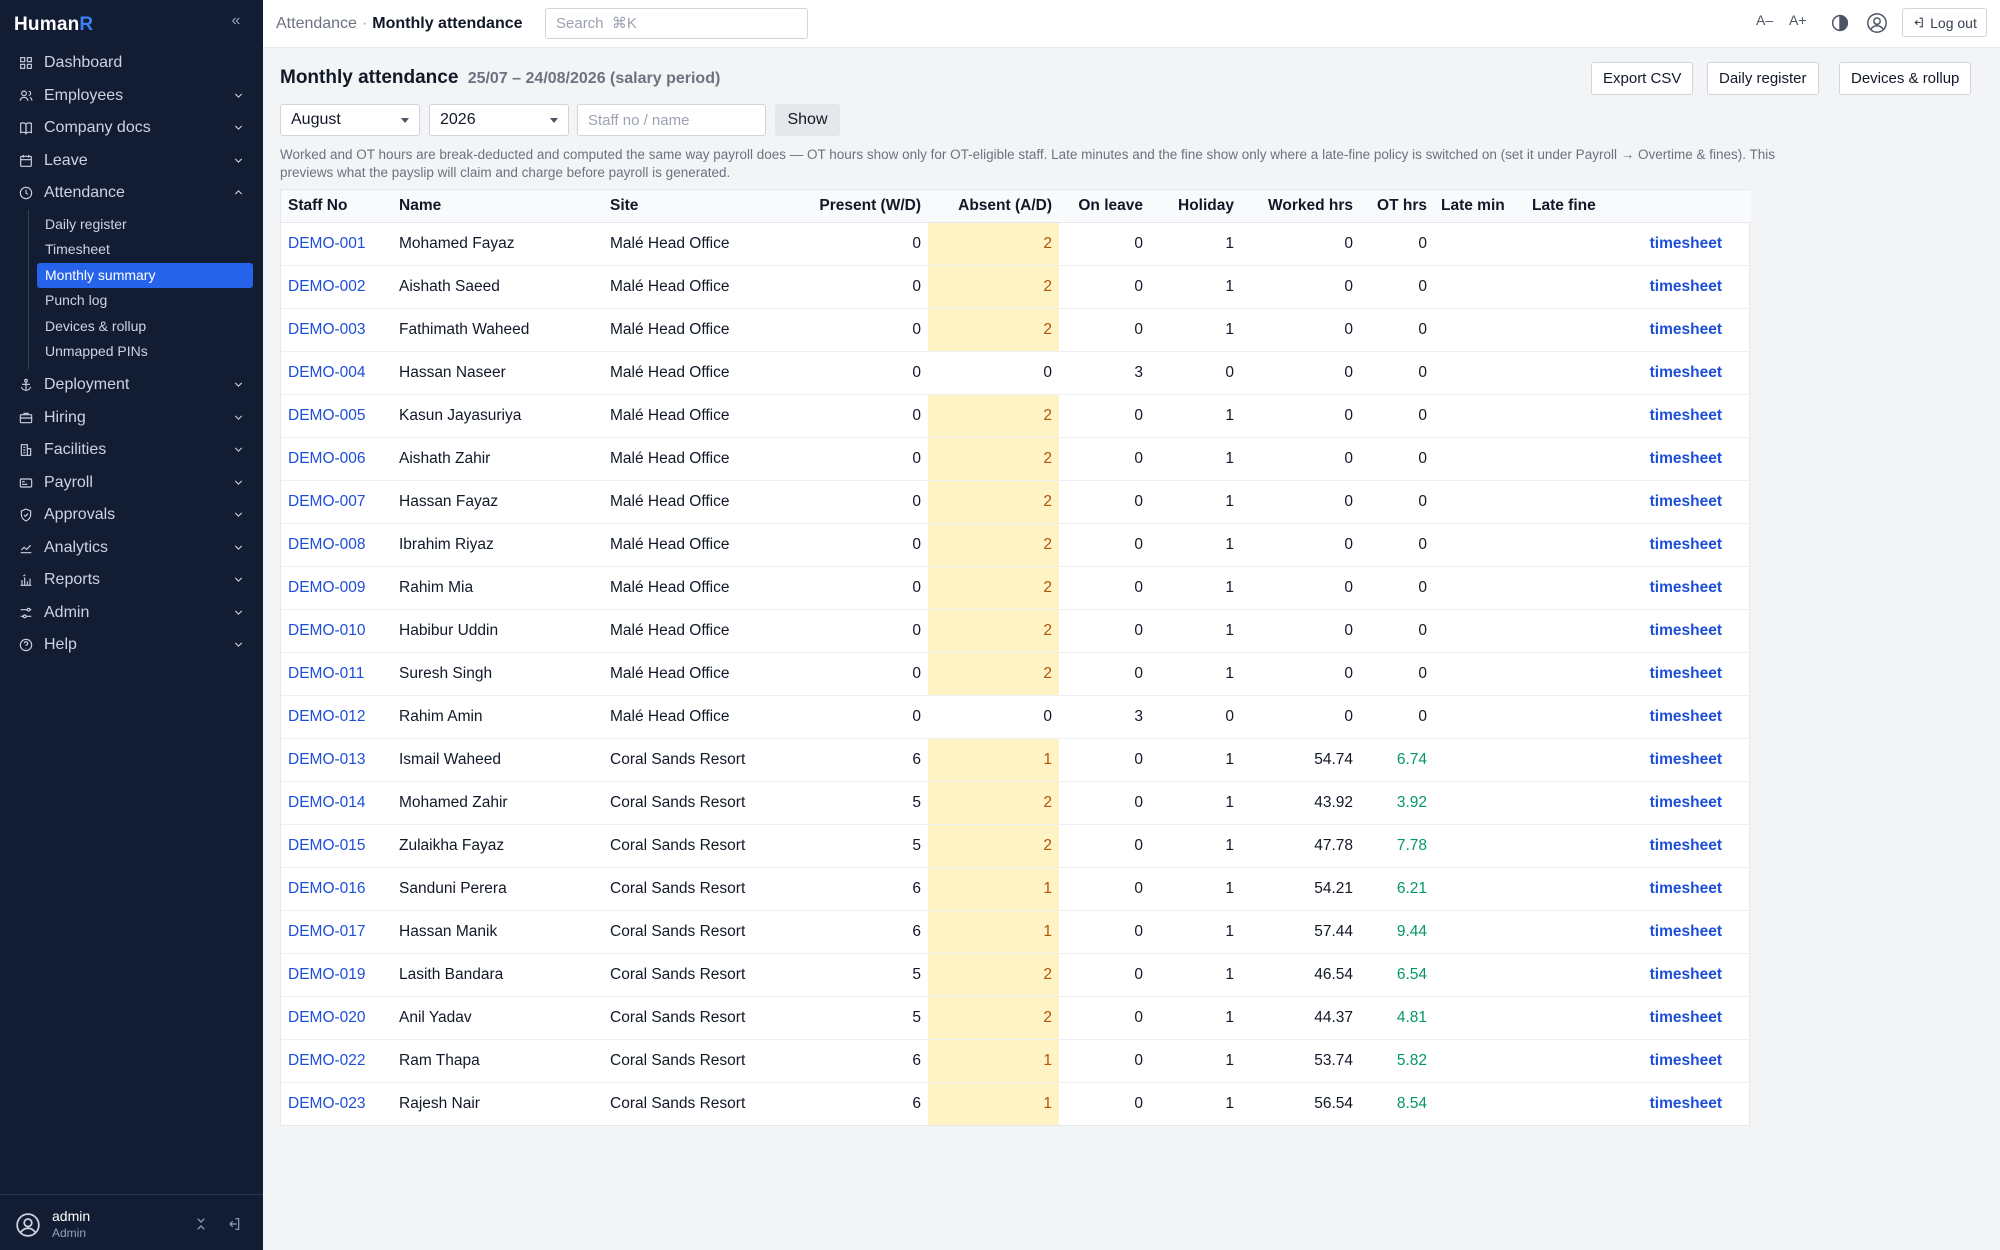 This screenshot has width=2000, height=1250. What do you see at coordinates (692, 1061) in the screenshot?
I see `site-name: Coral Sands Resort` at bounding box center [692, 1061].